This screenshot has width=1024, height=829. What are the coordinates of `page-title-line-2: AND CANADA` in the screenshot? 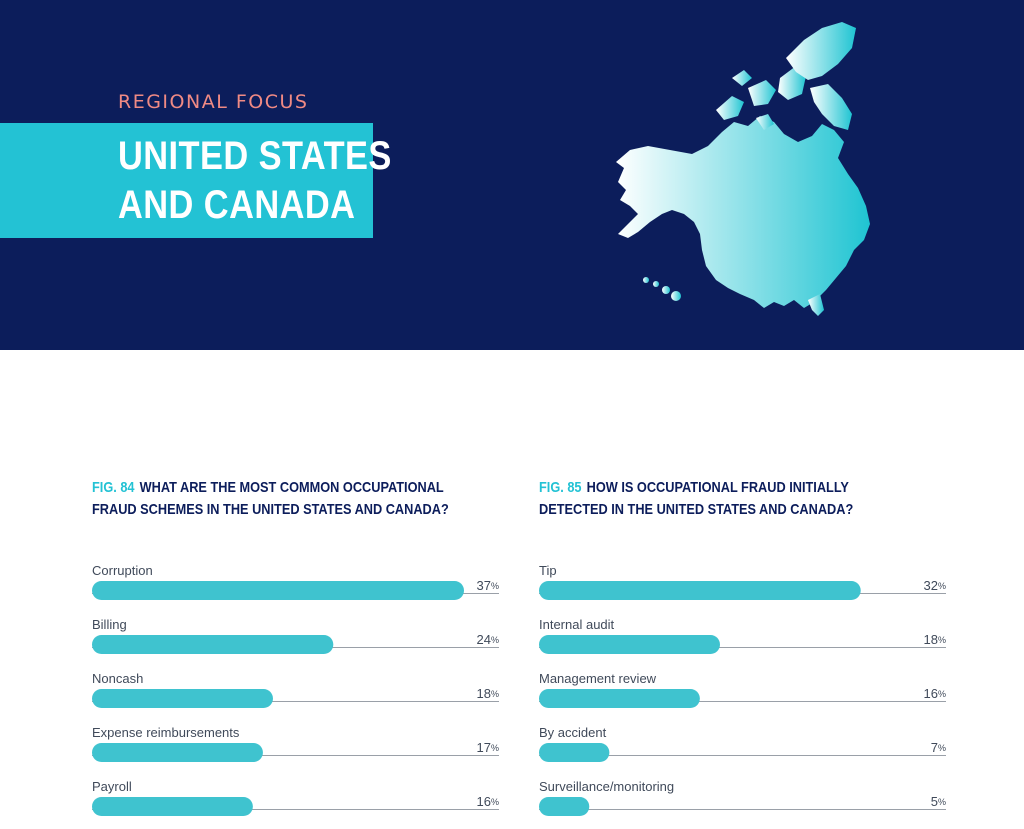 It's located at (237, 205).